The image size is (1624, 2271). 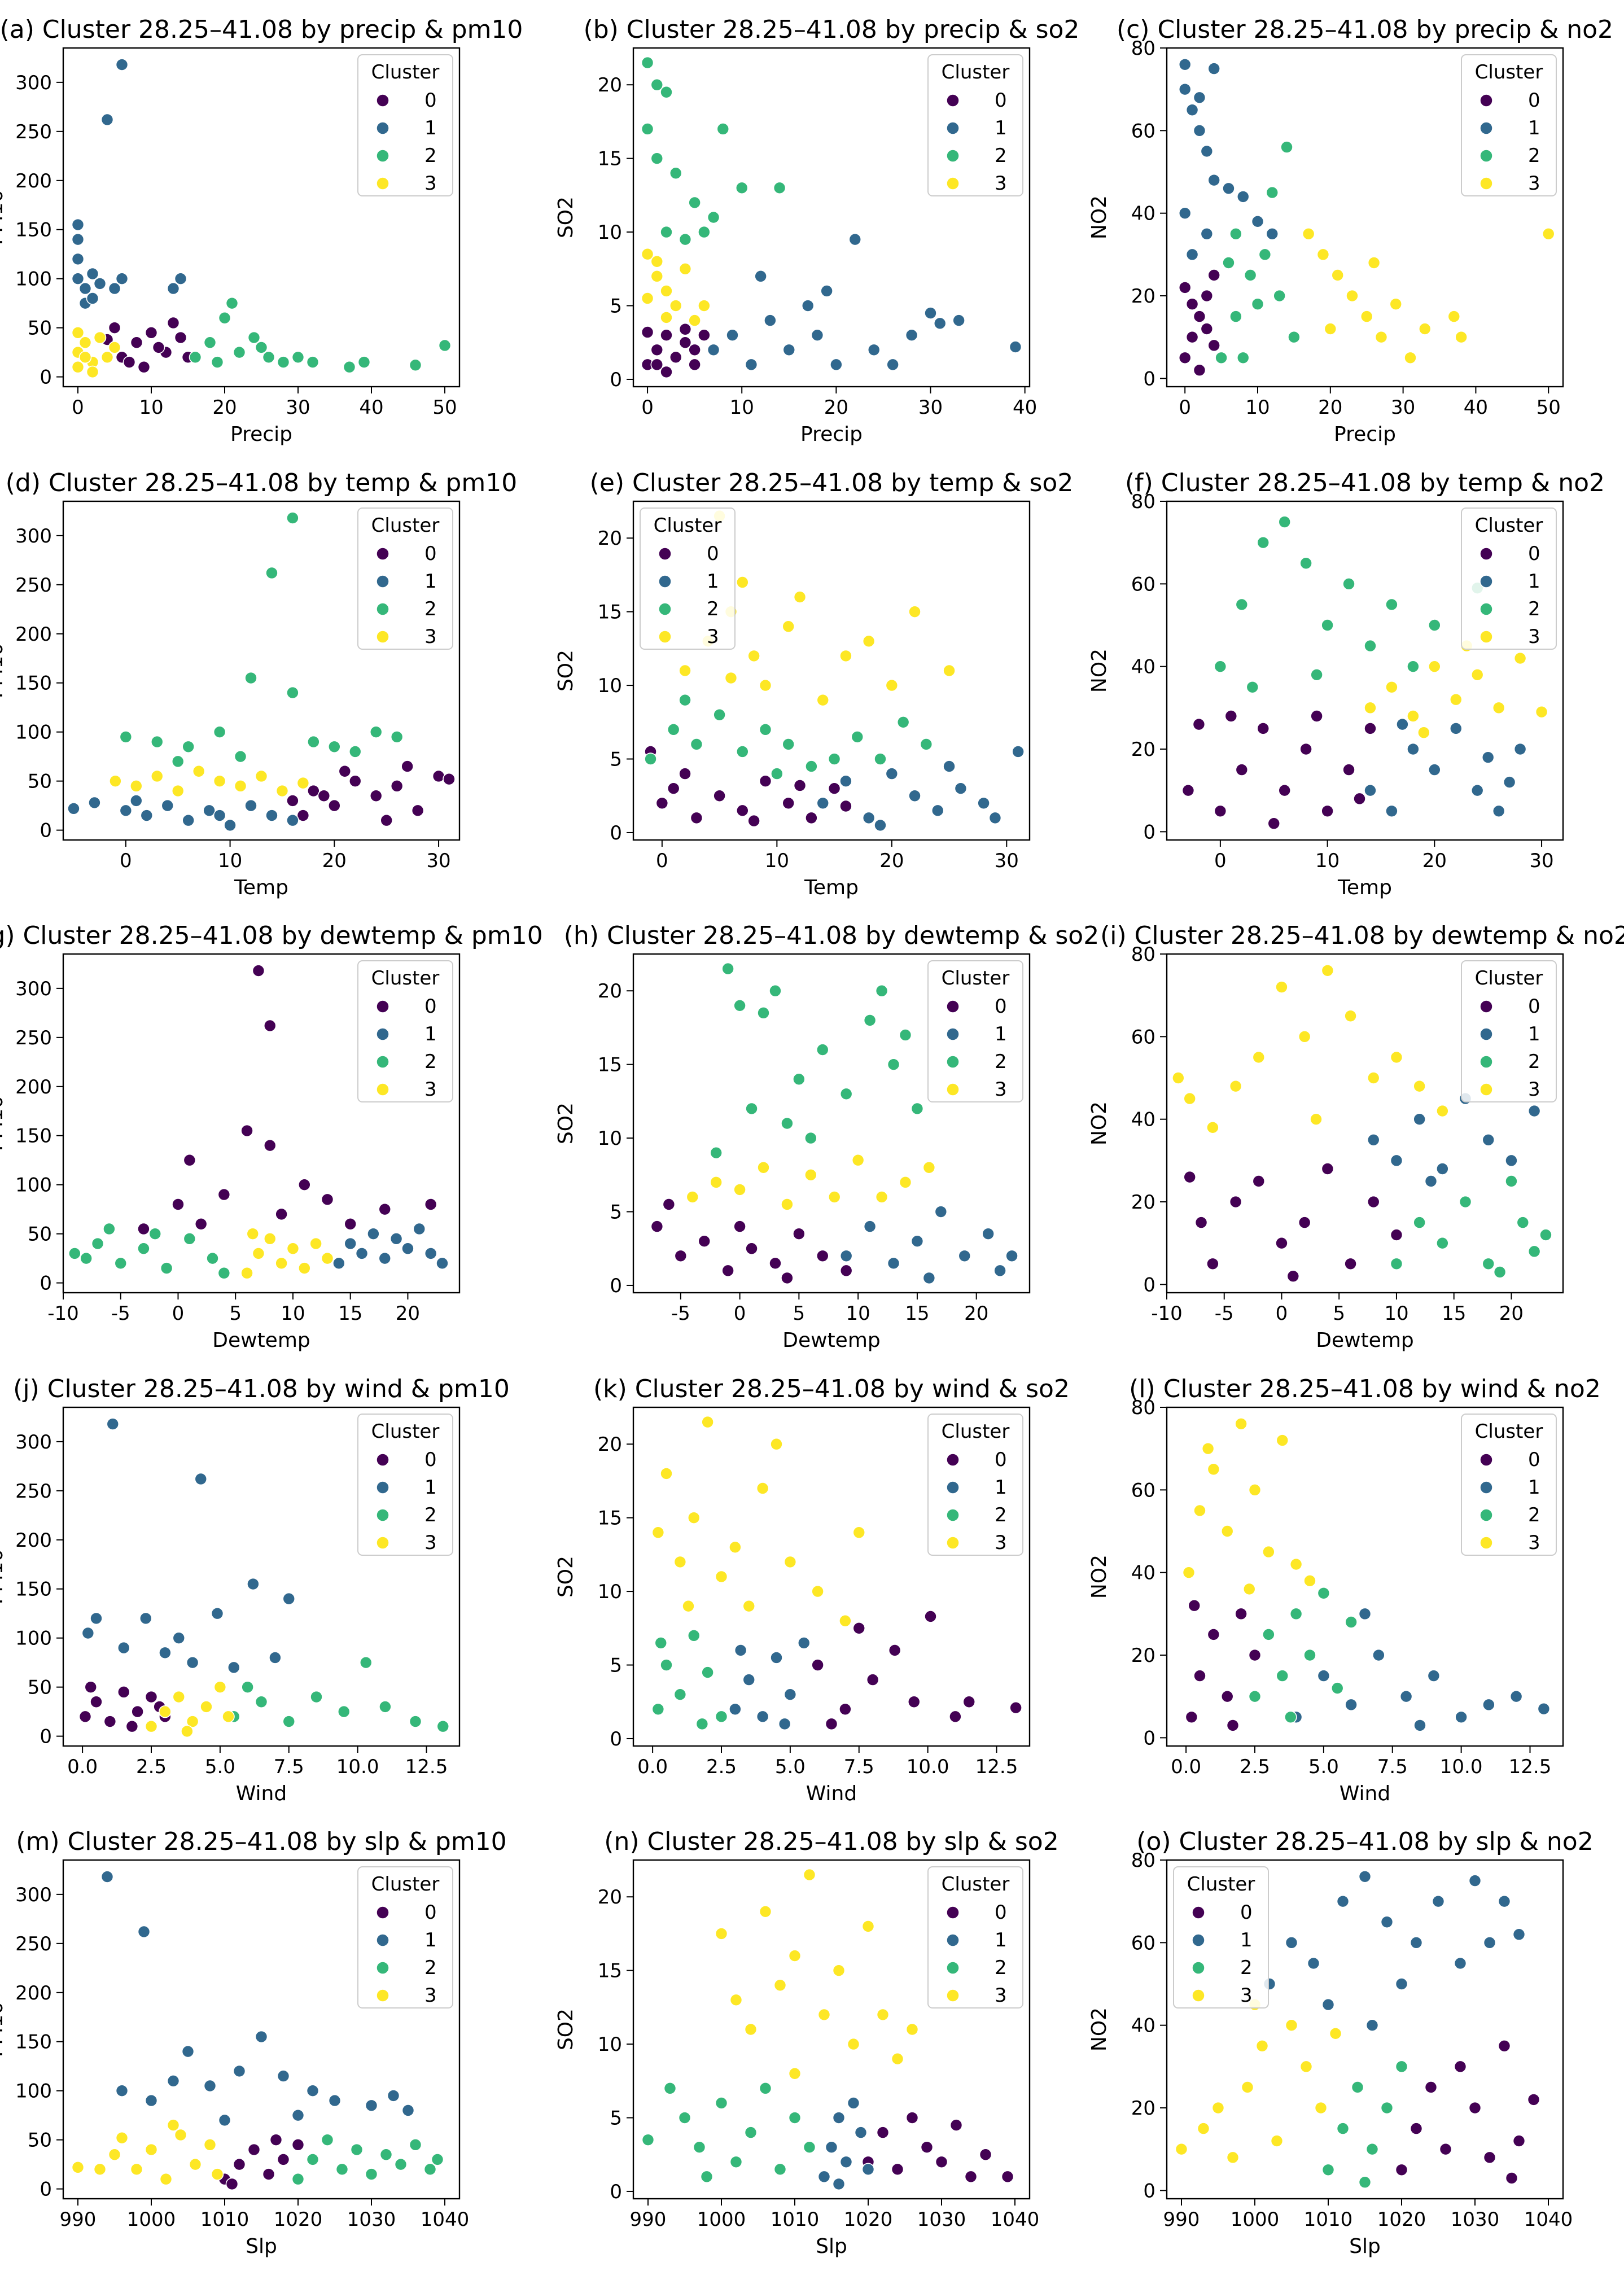 I want to click on y-tick-label: 10, so click(x=610, y=1592).